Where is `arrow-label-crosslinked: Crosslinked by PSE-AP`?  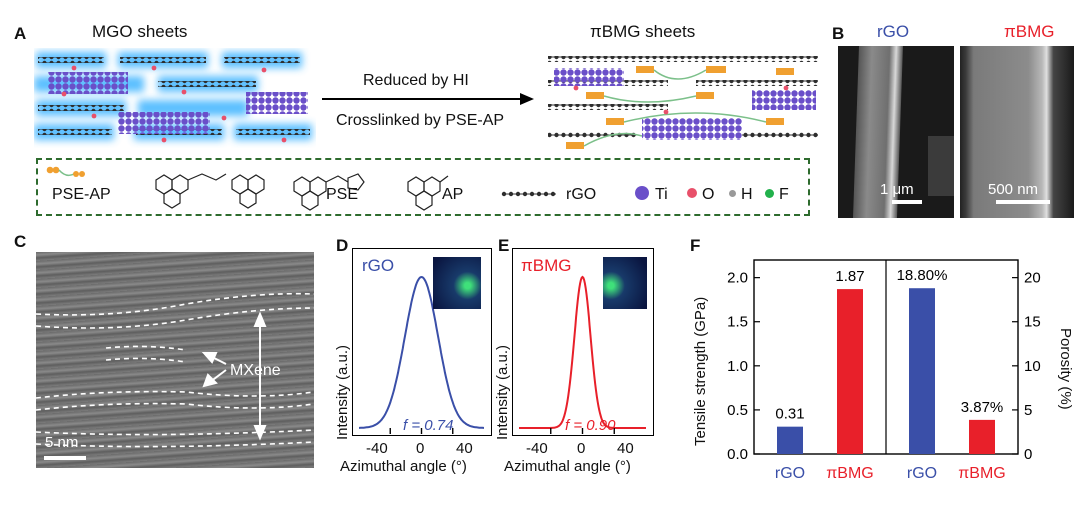
arrow-label-crosslinked: Crosslinked by PSE-AP is located at coordinates (420, 120).